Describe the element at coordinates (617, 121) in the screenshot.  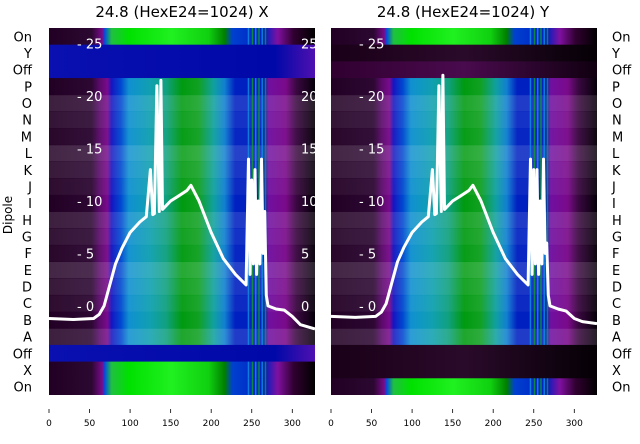
I see `row-label: N` at that location.